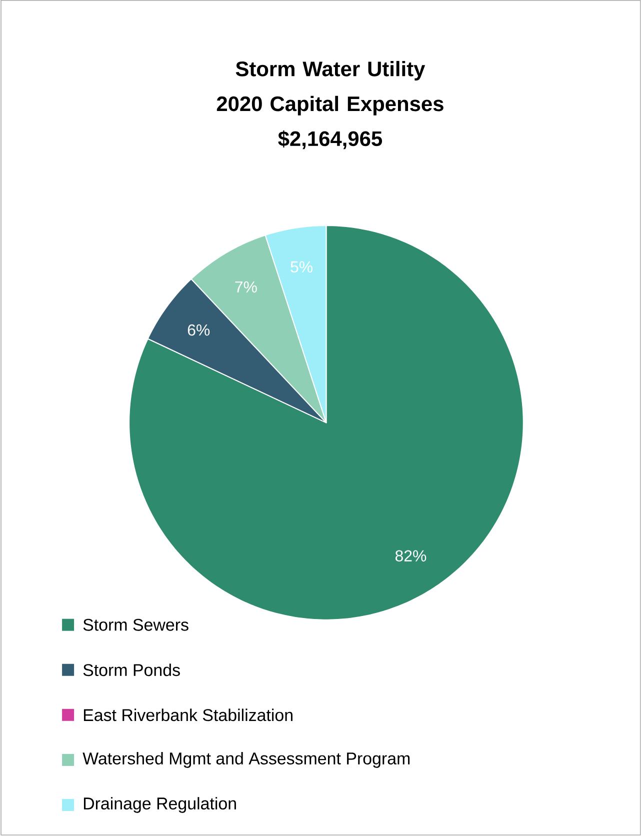 This screenshot has width=641, height=836. I want to click on chart-title: Storm Water Utility 2020 Capital Expenses $2,164,965, so click(330, 105).